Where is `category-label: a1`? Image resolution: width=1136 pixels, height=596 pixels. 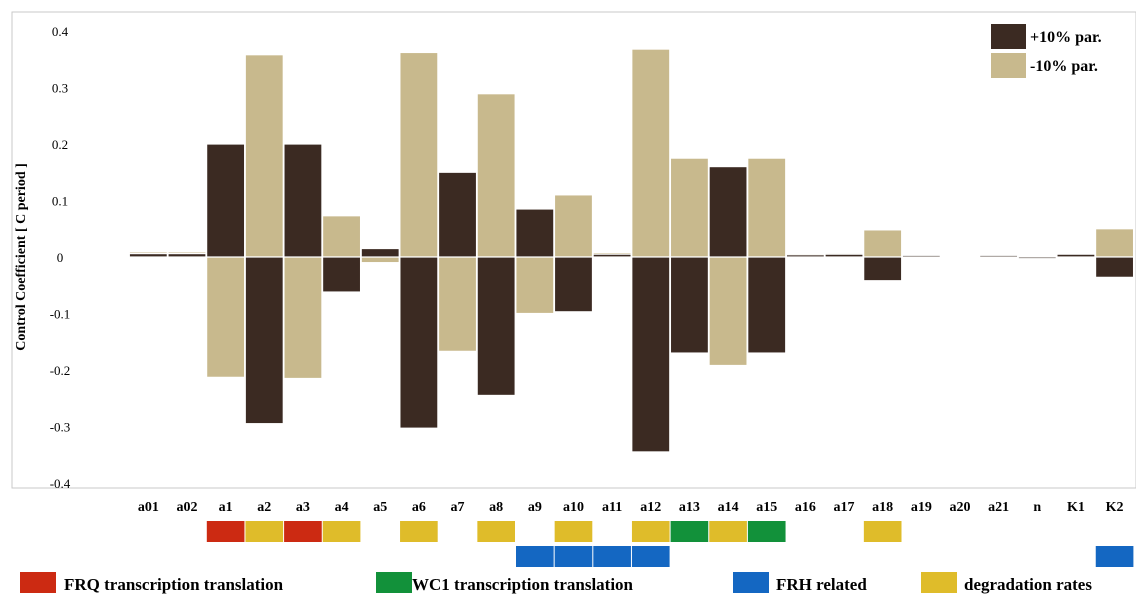
category-label: a1 is located at coordinates (226, 507).